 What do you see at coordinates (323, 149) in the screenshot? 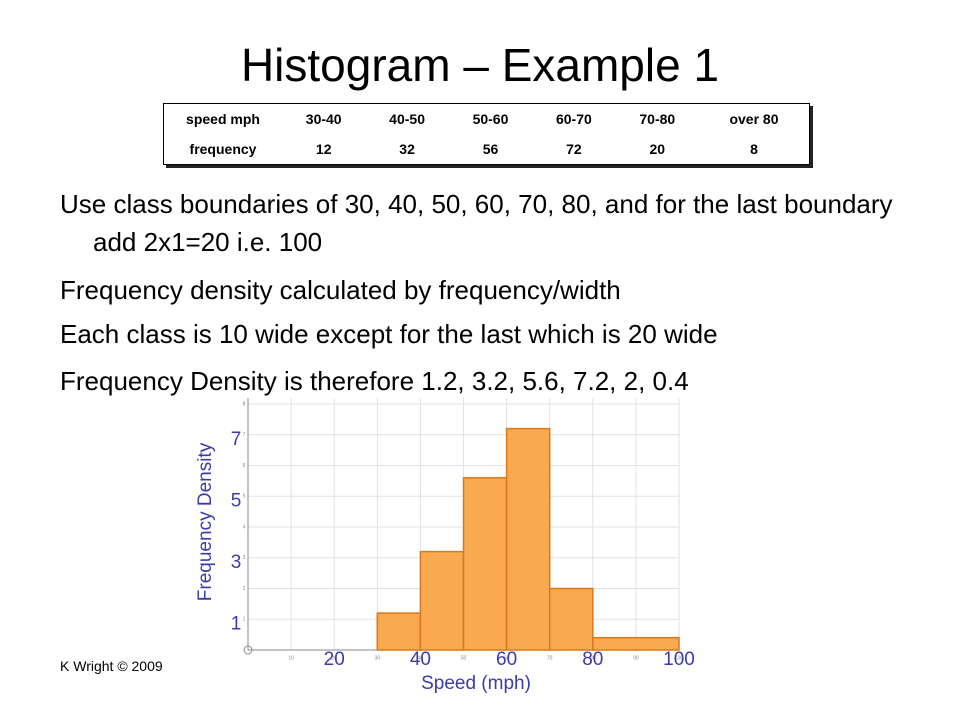
I see `table-cell: 12` at bounding box center [323, 149].